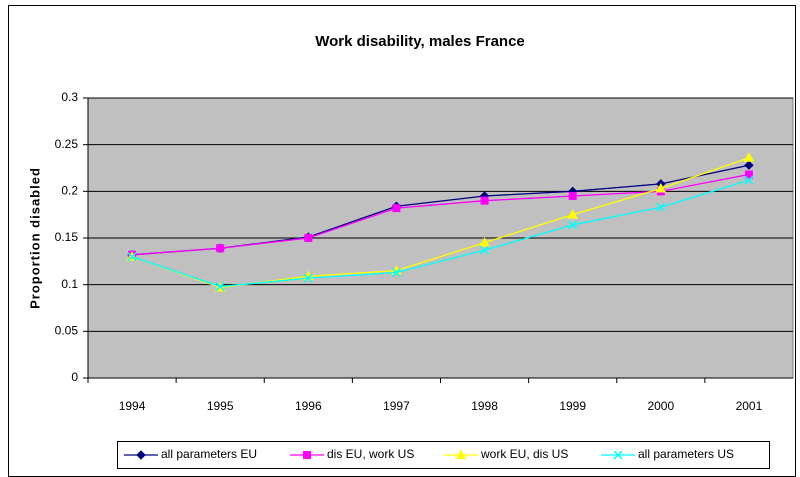  Describe the element at coordinates (660, 406) in the screenshot. I see `x-tick-label: 2000` at that location.